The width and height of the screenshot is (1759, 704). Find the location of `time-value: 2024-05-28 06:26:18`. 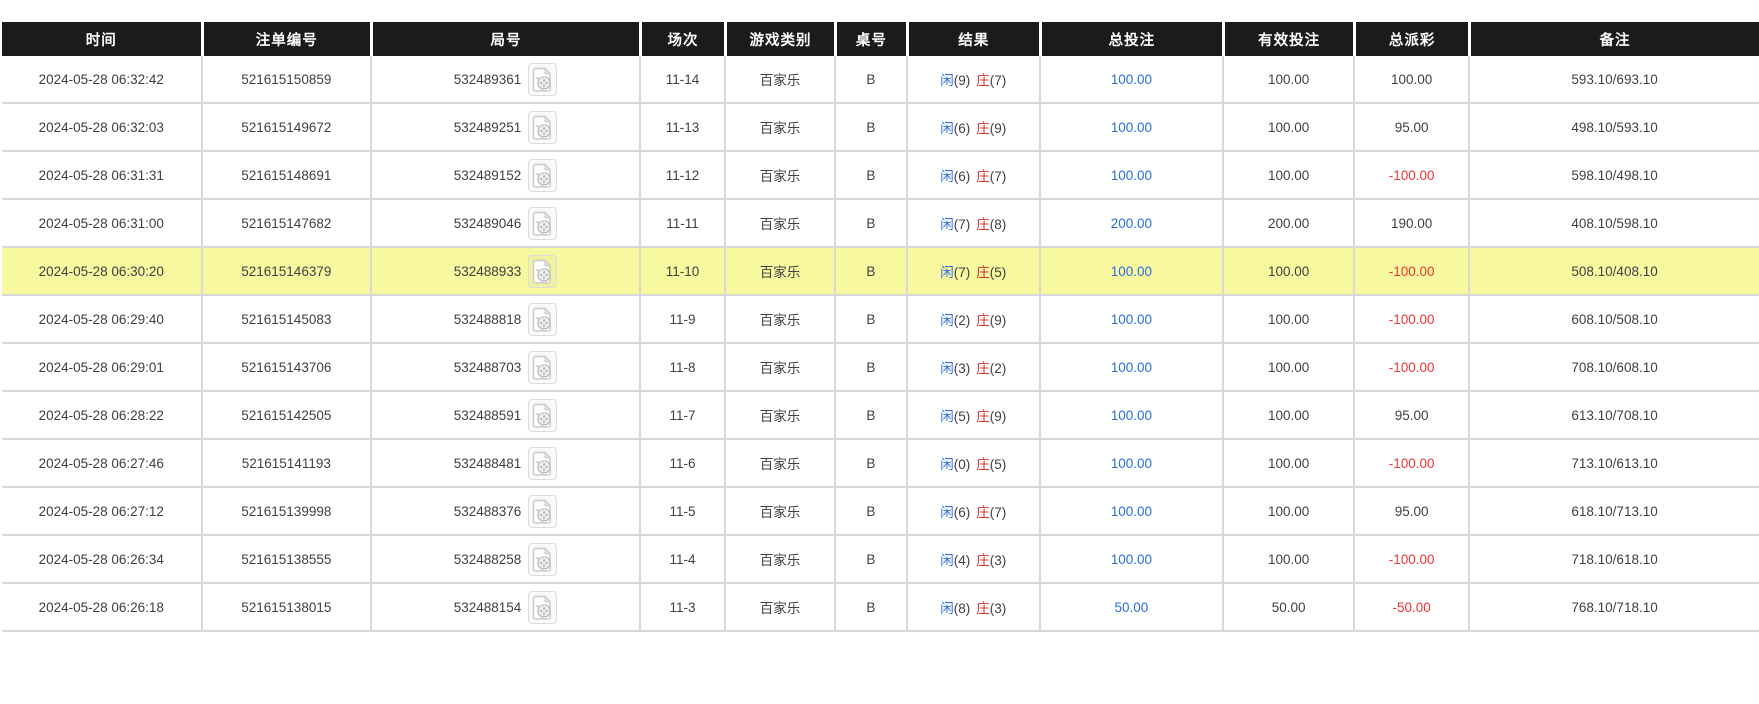

time-value: 2024-05-28 06:26:18 is located at coordinates (101, 607).